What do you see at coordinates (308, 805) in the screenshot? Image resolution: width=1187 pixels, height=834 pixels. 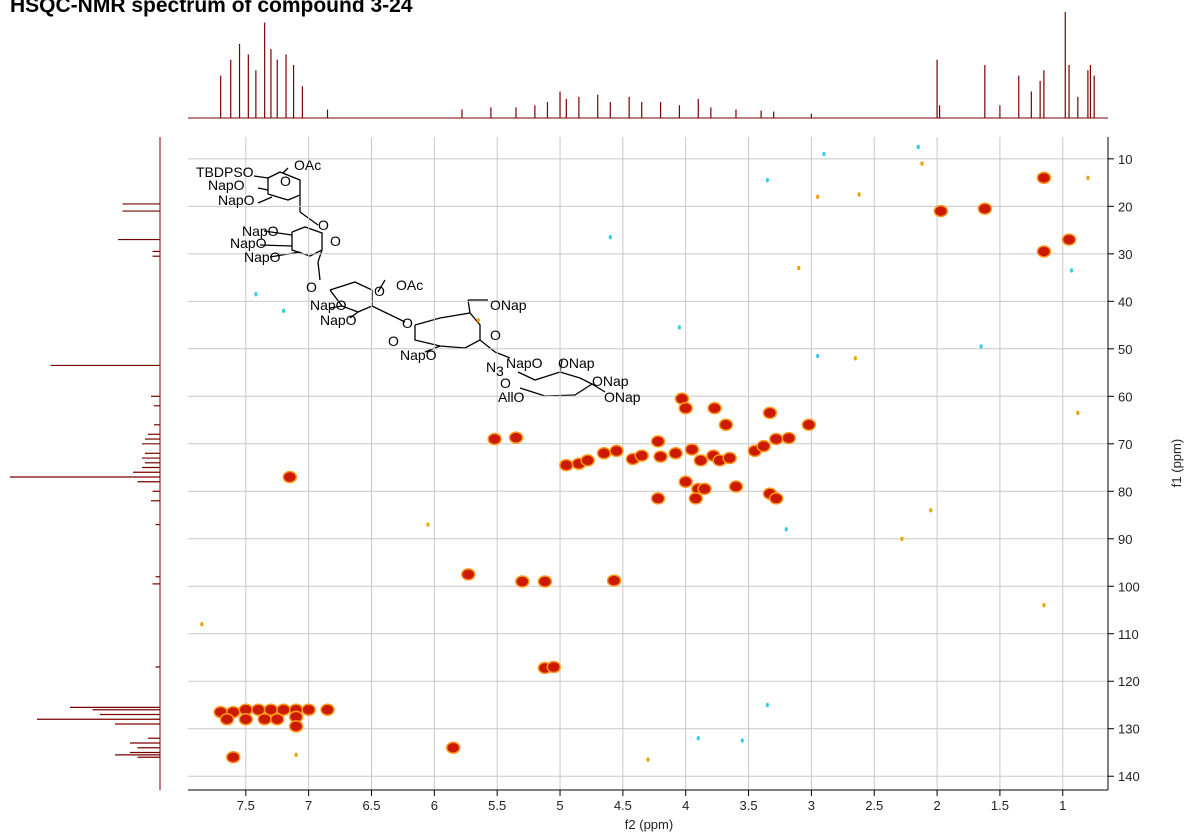 I see `x-tick-label: 7` at bounding box center [308, 805].